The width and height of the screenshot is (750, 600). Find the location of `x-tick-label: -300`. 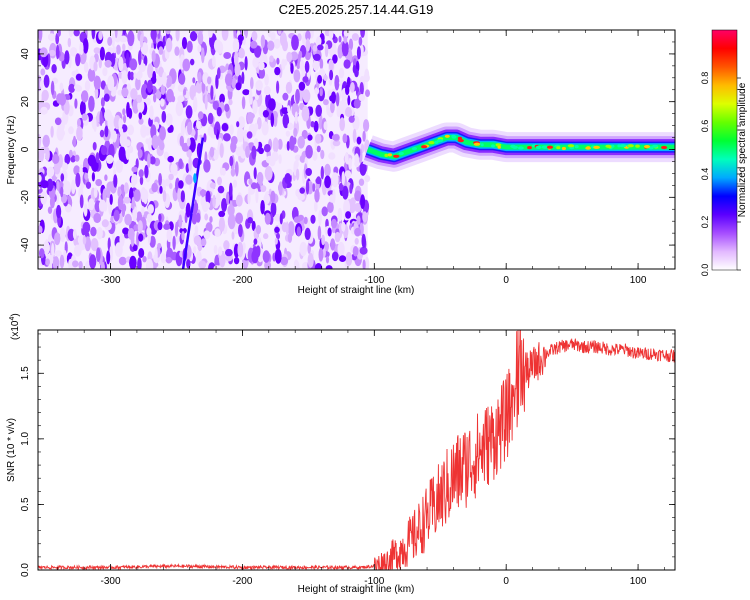

x-tick-label: -300 is located at coordinates (111, 280).